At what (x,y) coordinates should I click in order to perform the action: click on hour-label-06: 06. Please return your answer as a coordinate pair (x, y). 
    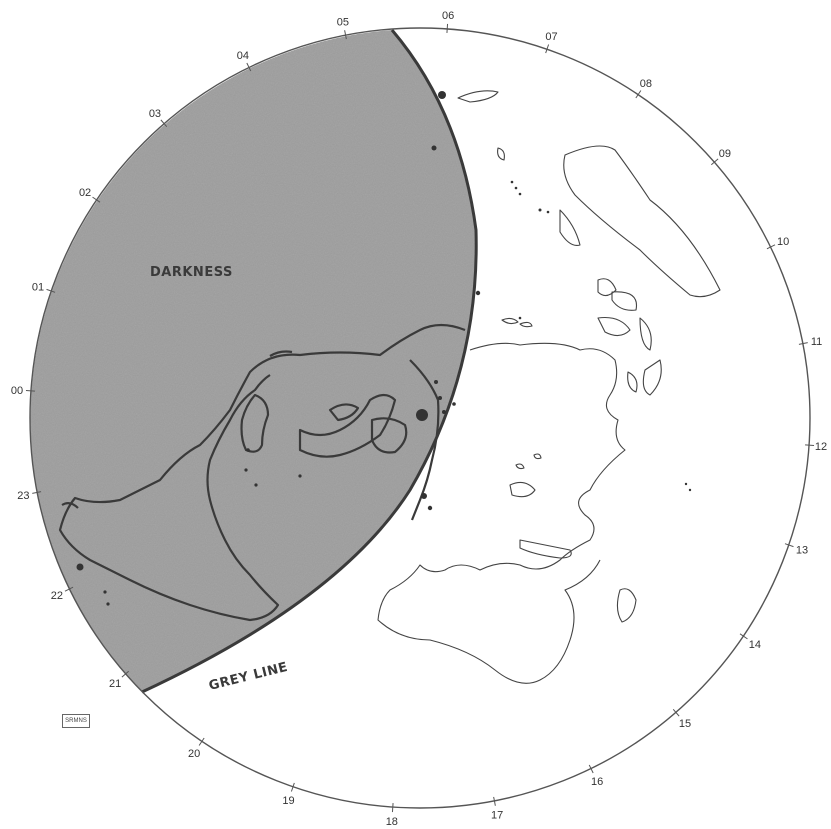
    Looking at the image, I should click on (448, 16).